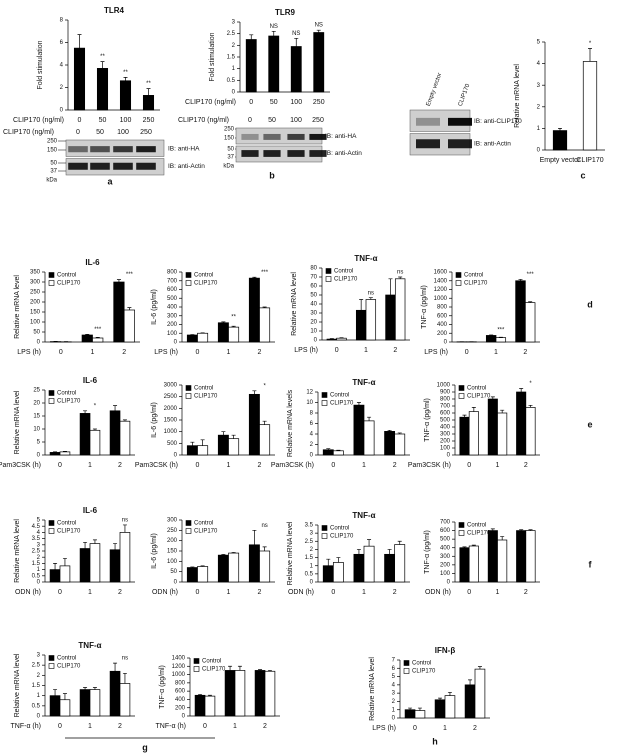 The image size is (619, 754). What do you see at coordinates (172, 273) in the screenshot?
I see `y-tick-label: 800` at bounding box center [172, 273].